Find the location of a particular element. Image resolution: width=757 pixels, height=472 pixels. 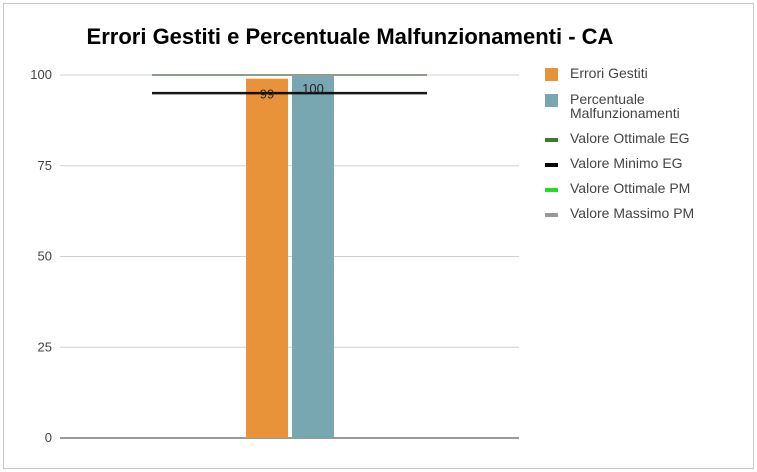

legend-item: Percentuale Malfunzionamenti is located at coordinates (645, 106).